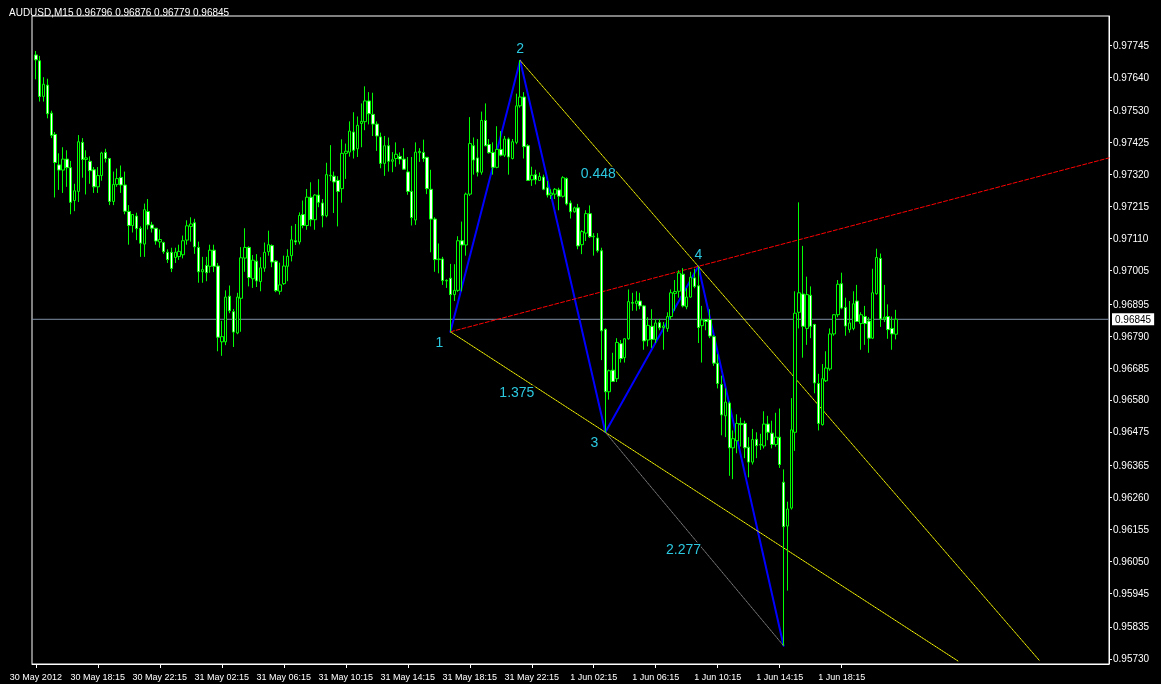 Image resolution: width=1161 pixels, height=684 pixels. What do you see at coordinates (1131, 529) in the screenshot?
I see `y-tick-label: 0.96155` at bounding box center [1131, 529].